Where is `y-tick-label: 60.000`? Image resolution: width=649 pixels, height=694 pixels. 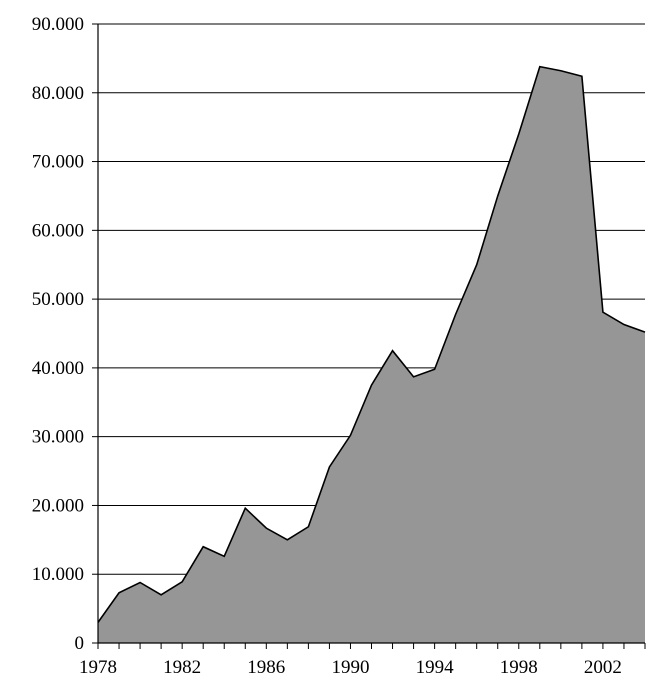
y-tick-label: 60.000 is located at coordinates (58, 230).